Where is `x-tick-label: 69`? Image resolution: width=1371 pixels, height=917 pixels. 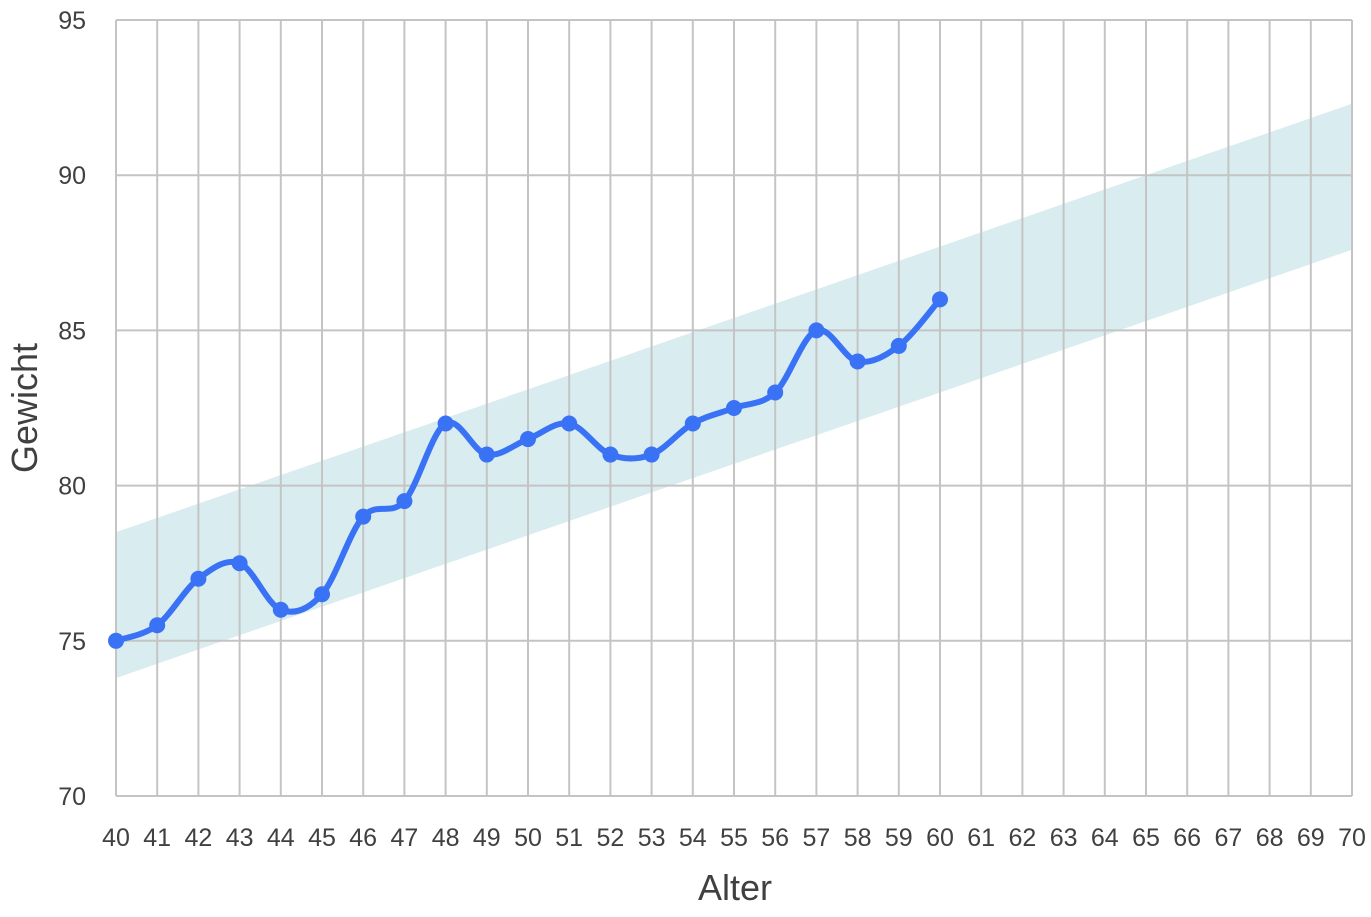
x-tick-label: 69 is located at coordinates (1311, 838).